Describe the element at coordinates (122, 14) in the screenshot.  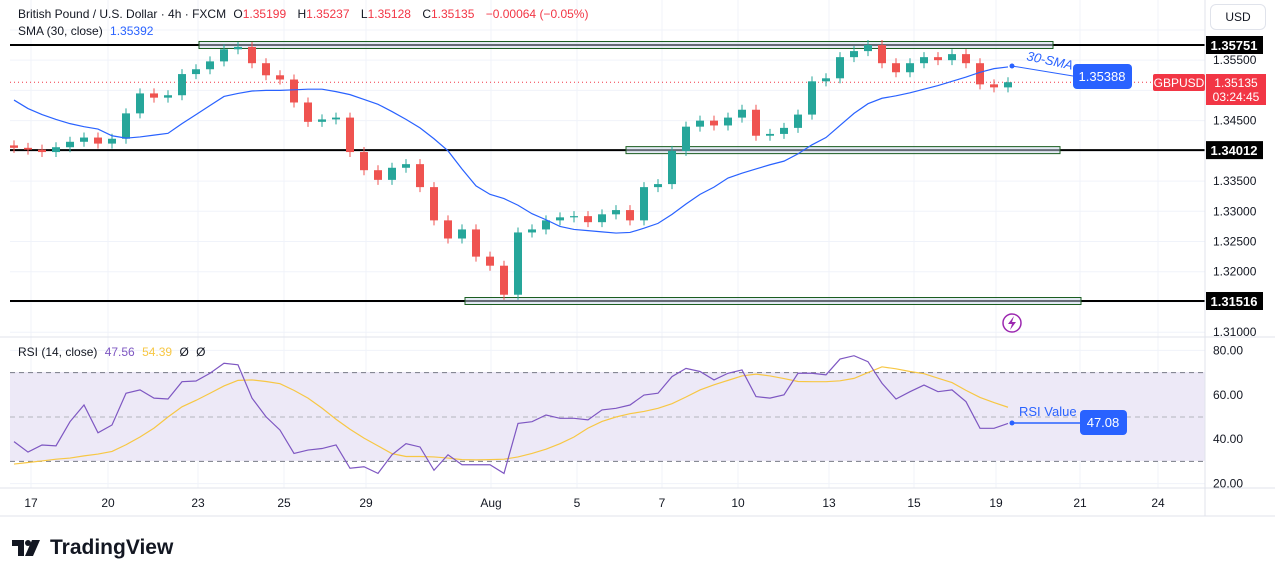
I see `symbol-title: British Pound / U.S. Dollar · 4h · FXCM` at that location.